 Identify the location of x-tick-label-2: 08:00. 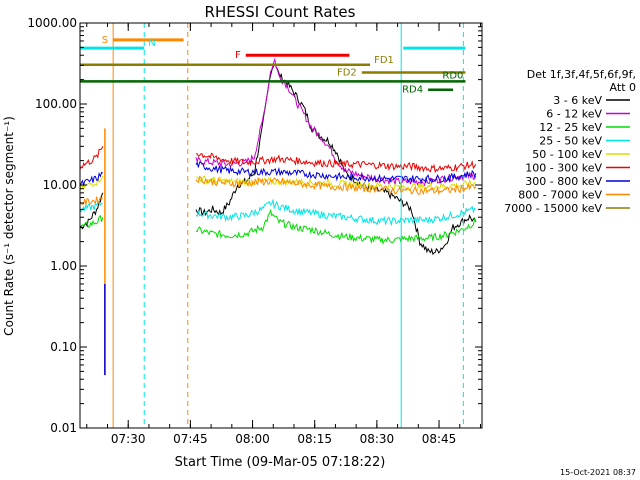
(252, 439).